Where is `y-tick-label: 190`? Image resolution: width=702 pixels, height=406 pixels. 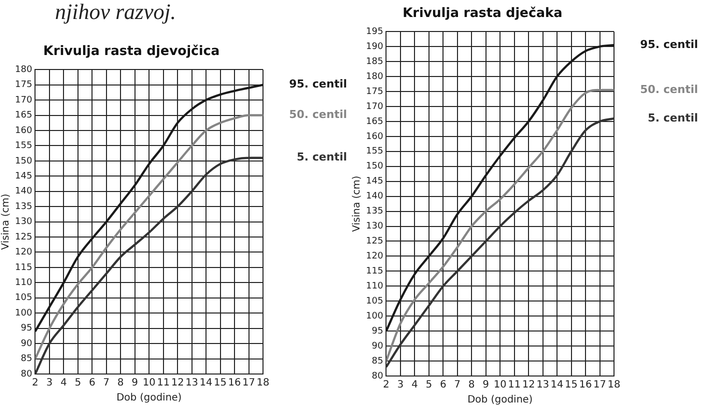
y-tick-label: 190 is located at coordinates (375, 47).